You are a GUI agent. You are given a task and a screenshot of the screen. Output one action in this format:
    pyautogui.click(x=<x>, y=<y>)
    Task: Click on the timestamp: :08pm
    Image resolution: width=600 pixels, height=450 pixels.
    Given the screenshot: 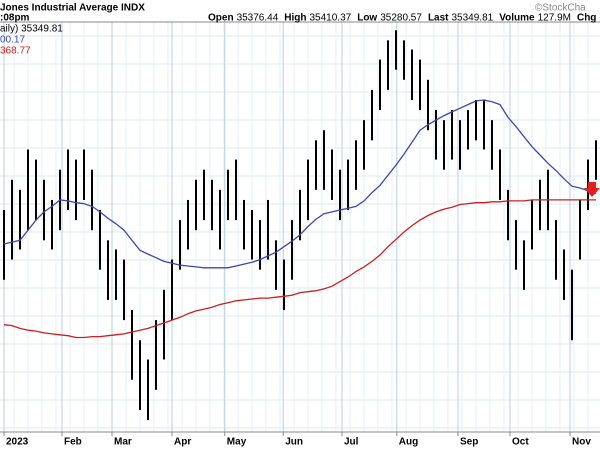 What is the action you would take?
    pyautogui.click(x=15, y=18)
    